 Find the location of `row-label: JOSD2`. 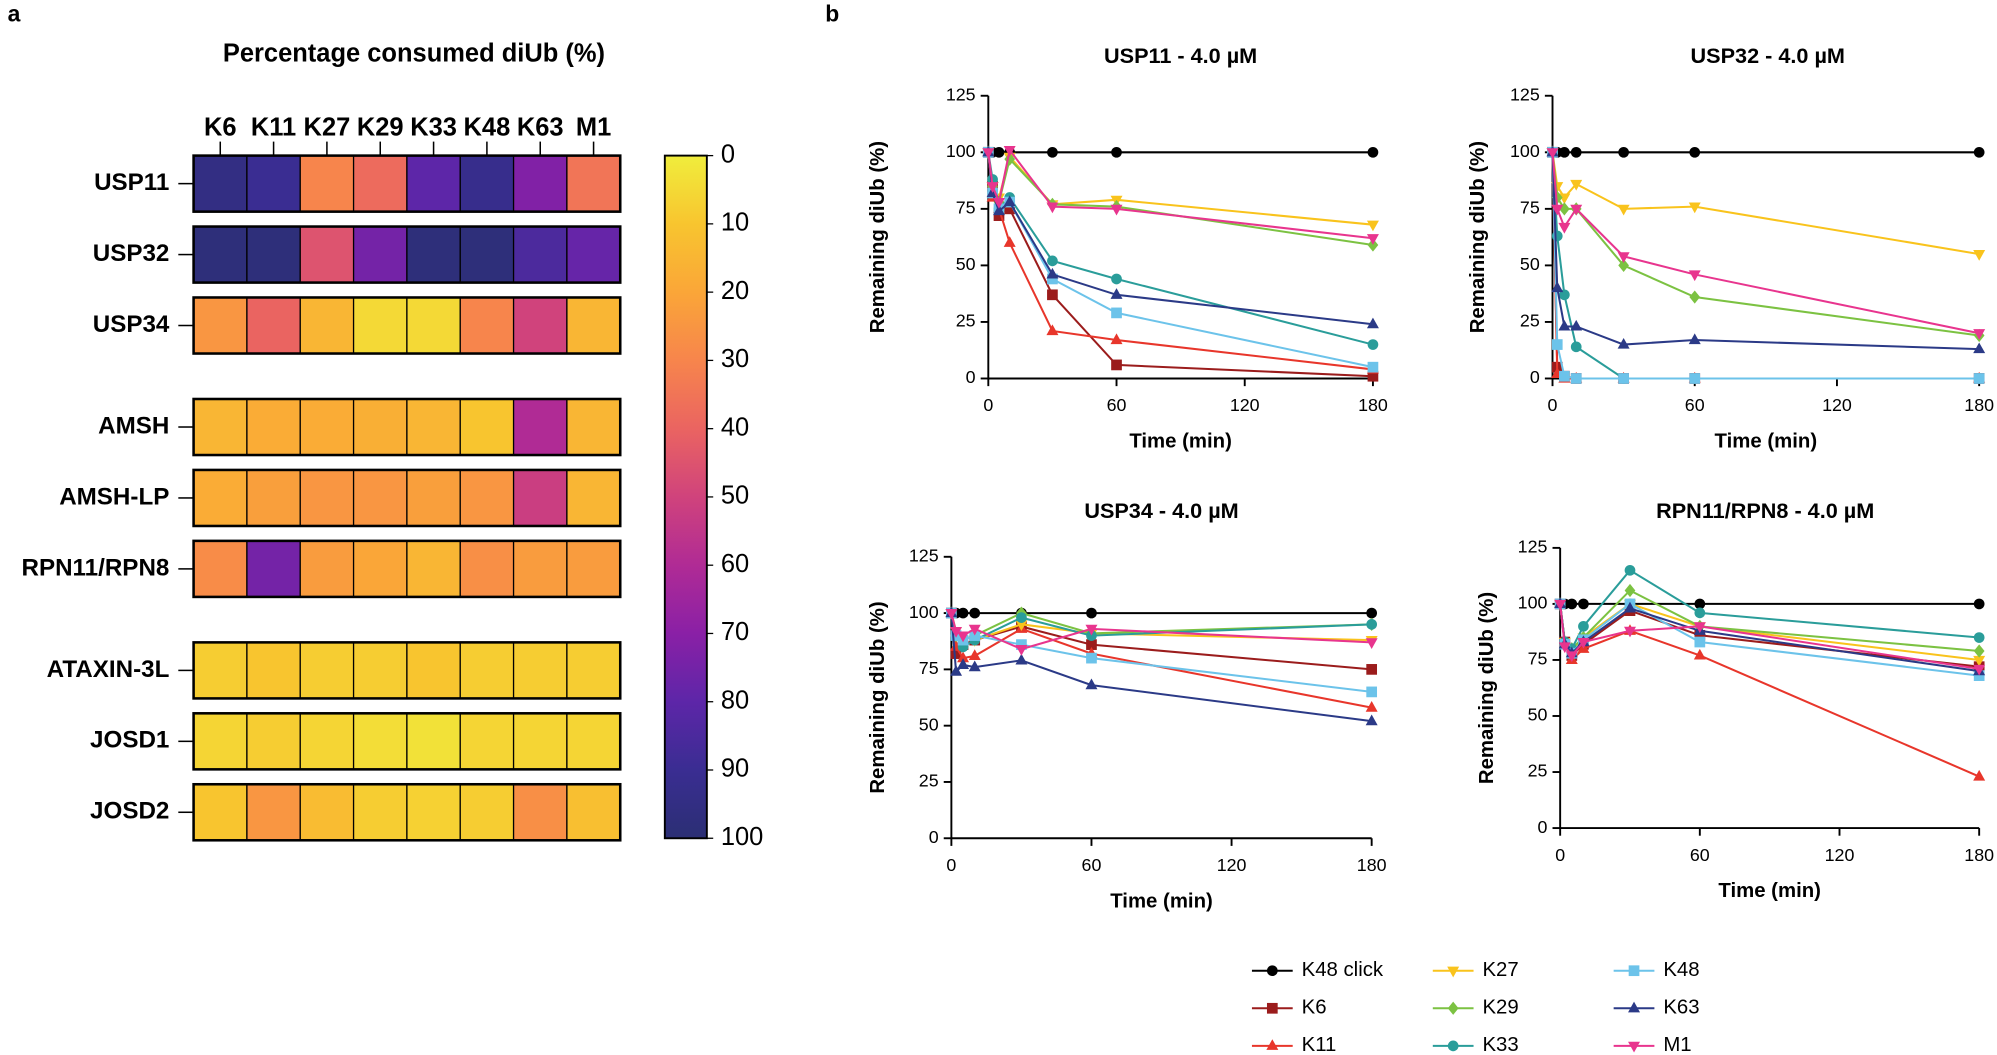

row-label: JOSD2 is located at coordinates (129, 811).